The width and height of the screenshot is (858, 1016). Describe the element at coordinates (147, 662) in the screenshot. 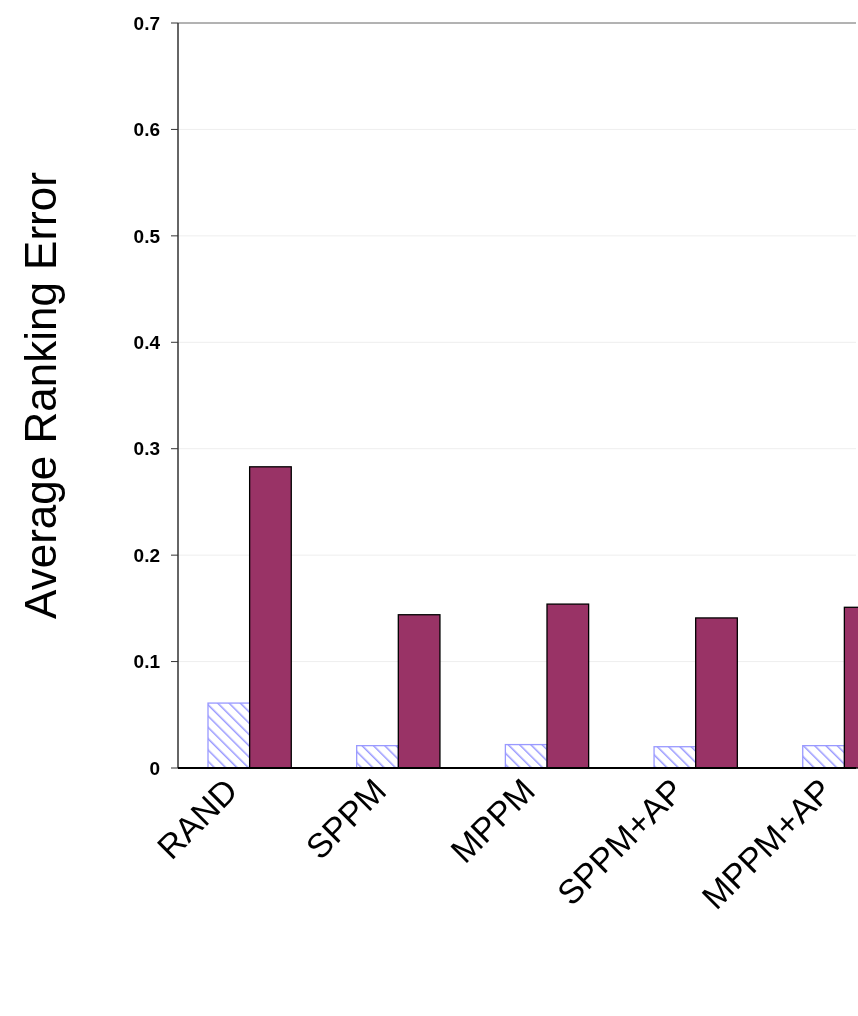

I see `y-tick-label: 0.1` at that location.